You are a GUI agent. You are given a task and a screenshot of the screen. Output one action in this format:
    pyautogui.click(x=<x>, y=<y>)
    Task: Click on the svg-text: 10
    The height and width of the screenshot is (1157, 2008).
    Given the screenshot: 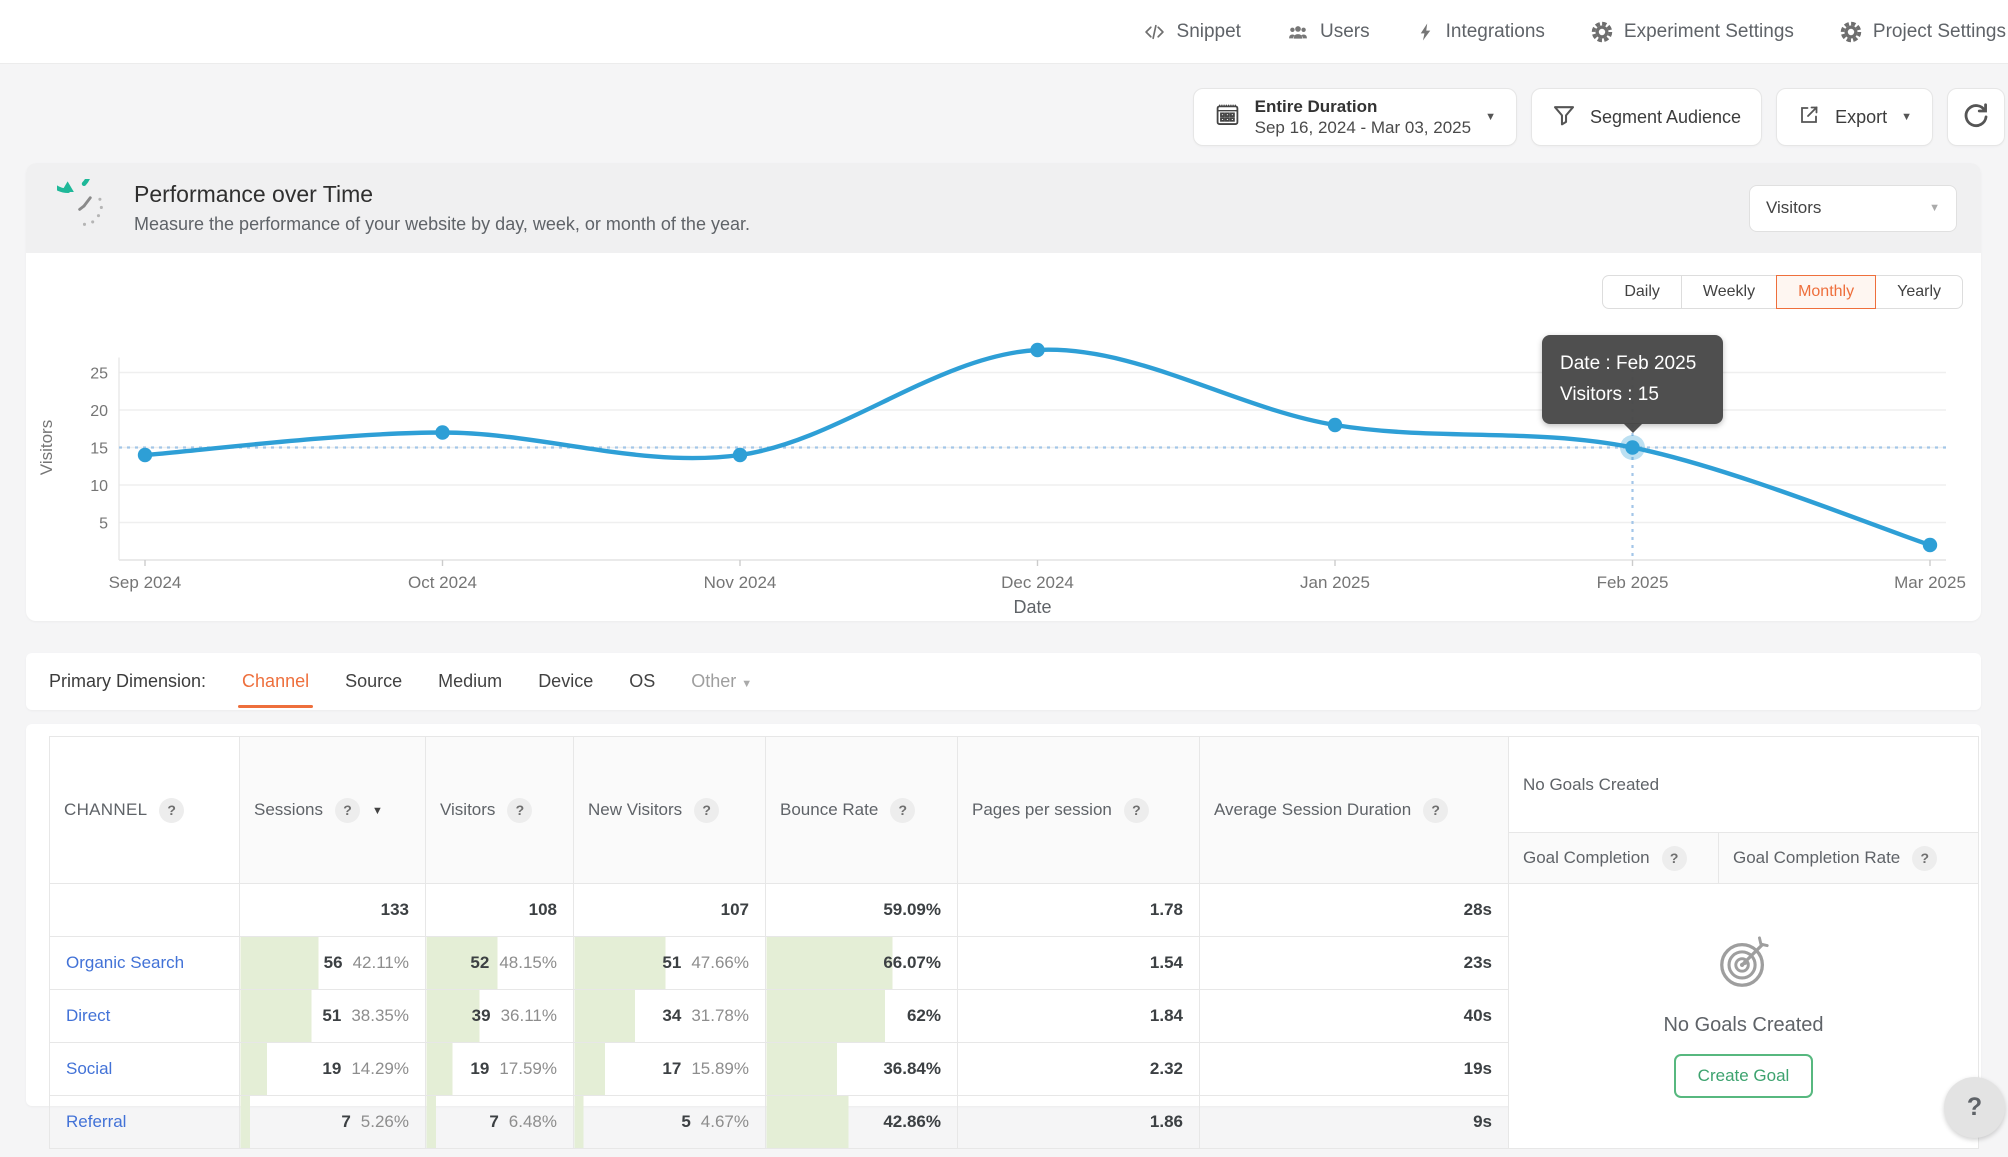 What is the action you would take?
    pyautogui.click(x=99, y=486)
    